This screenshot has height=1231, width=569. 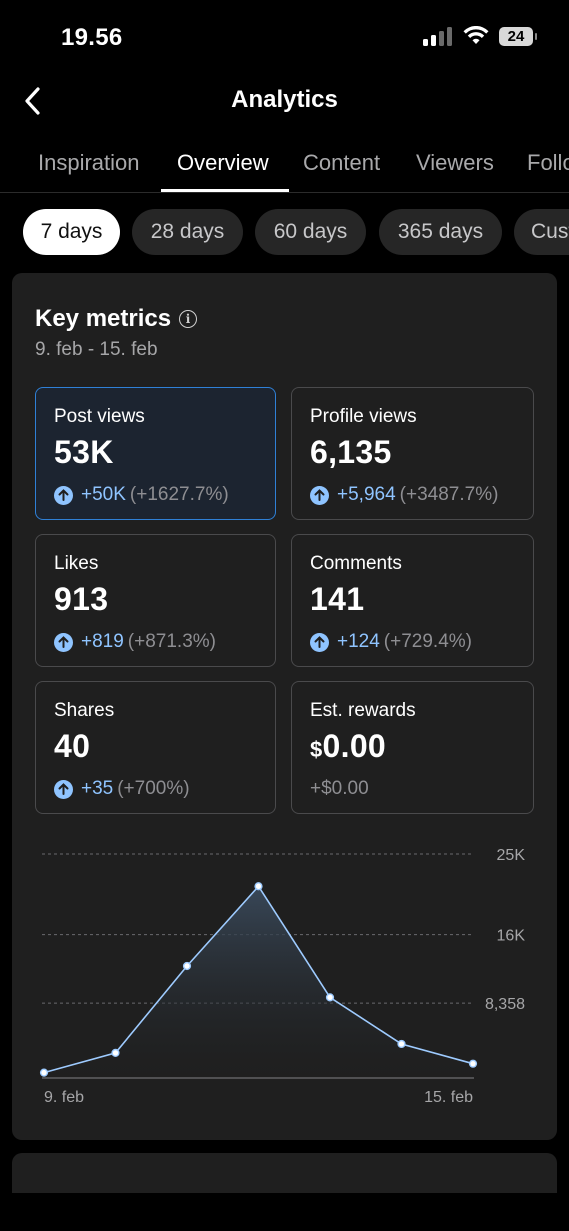 I want to click on chip-365-days: 365 days, so click(x=440, y=232).